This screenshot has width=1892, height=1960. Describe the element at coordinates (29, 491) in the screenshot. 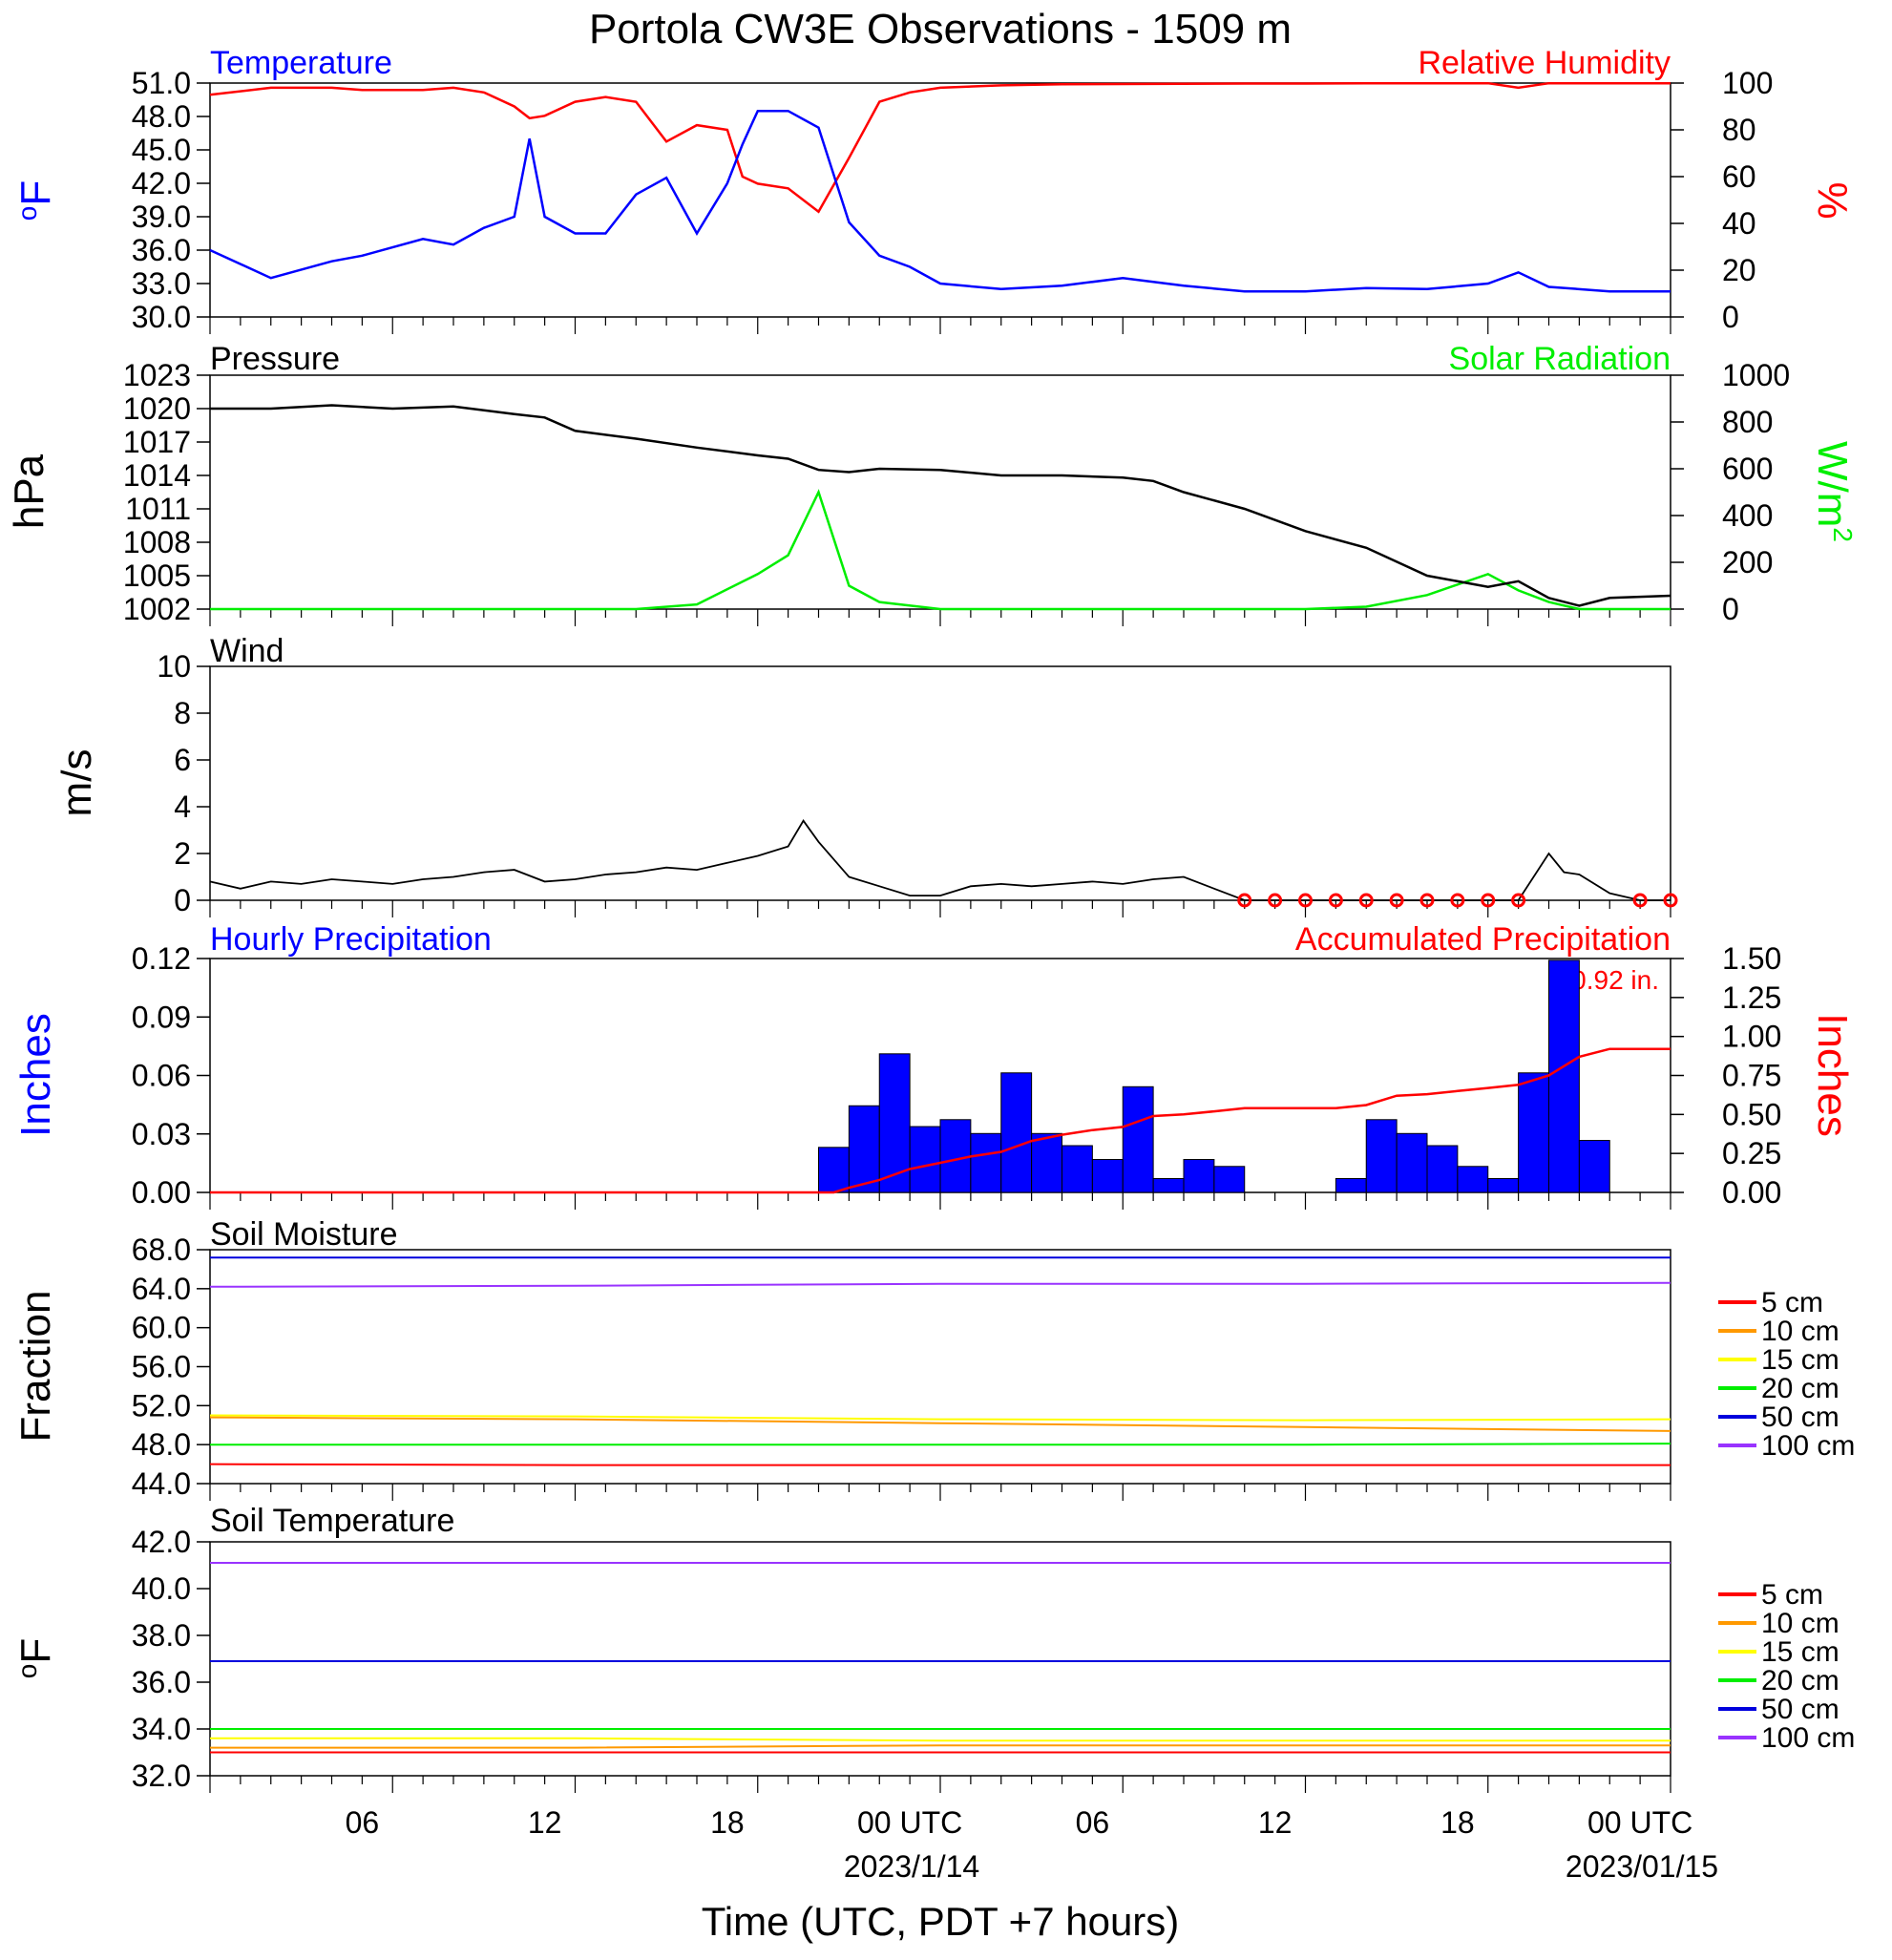

I see `pressure-axis-label: hPa` at that location.